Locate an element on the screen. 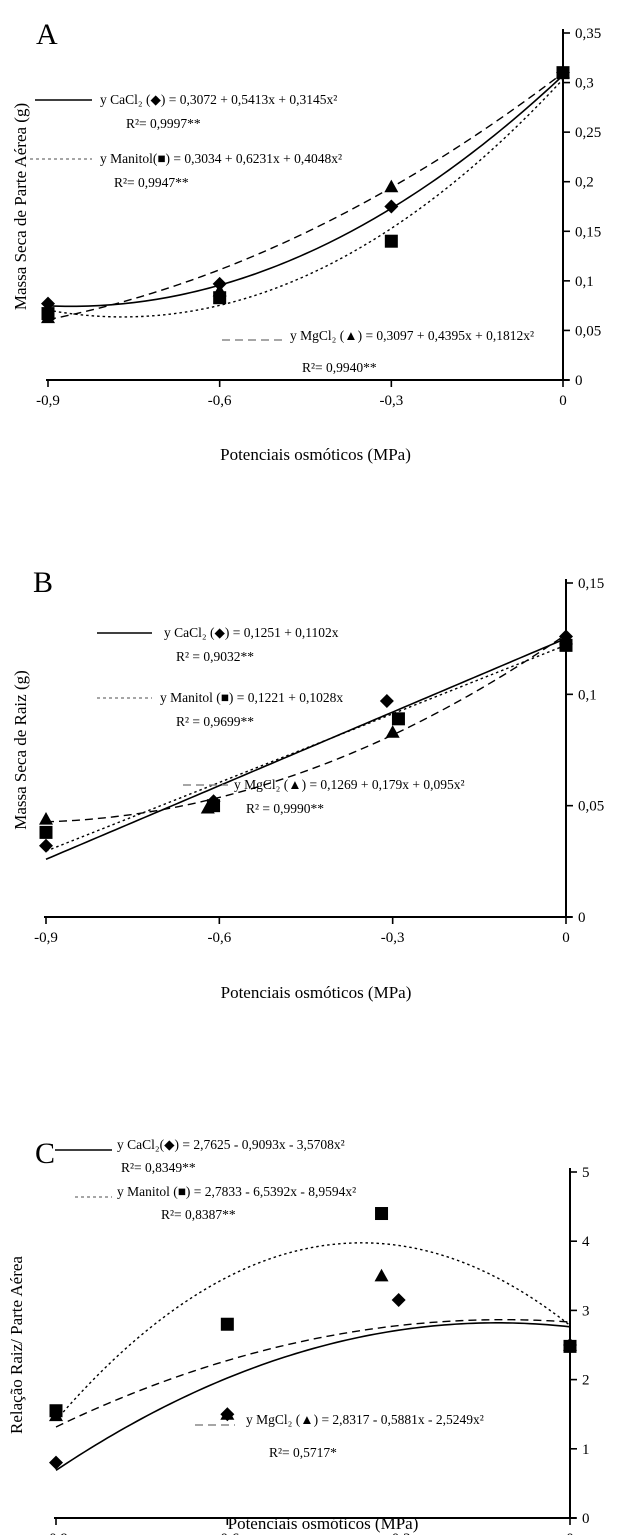 The width and height of the screenshot is (618, 1535). r2-label: R²= 0,8387** is located at coordinates (198, 1214).